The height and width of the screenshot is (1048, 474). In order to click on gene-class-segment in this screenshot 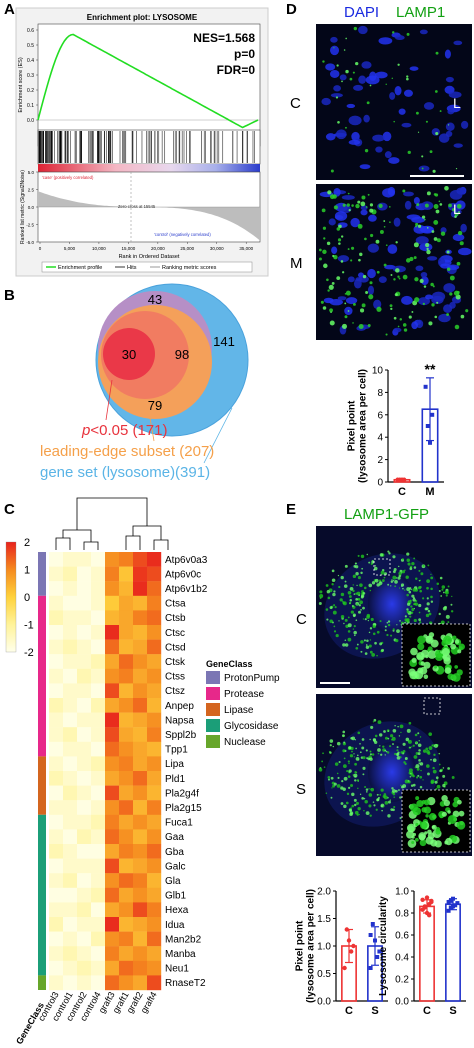, I will do `click(42, 785)`.